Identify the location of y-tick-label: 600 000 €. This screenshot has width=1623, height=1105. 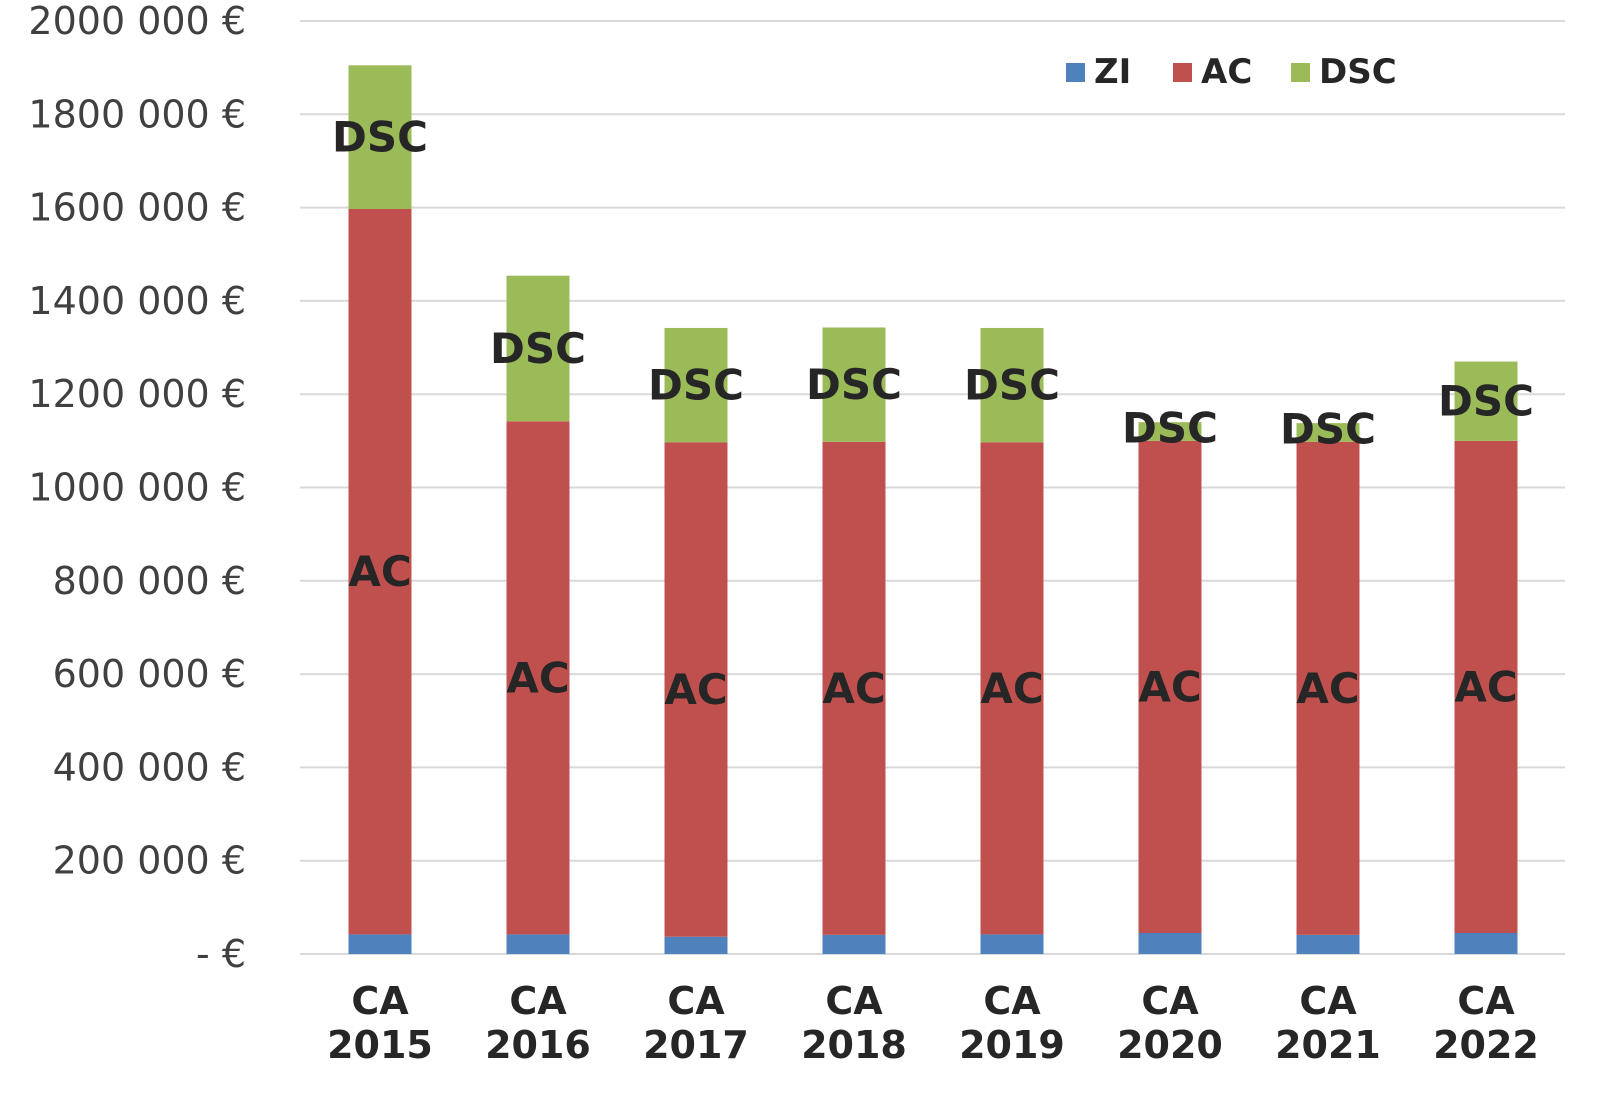
(149, 674).